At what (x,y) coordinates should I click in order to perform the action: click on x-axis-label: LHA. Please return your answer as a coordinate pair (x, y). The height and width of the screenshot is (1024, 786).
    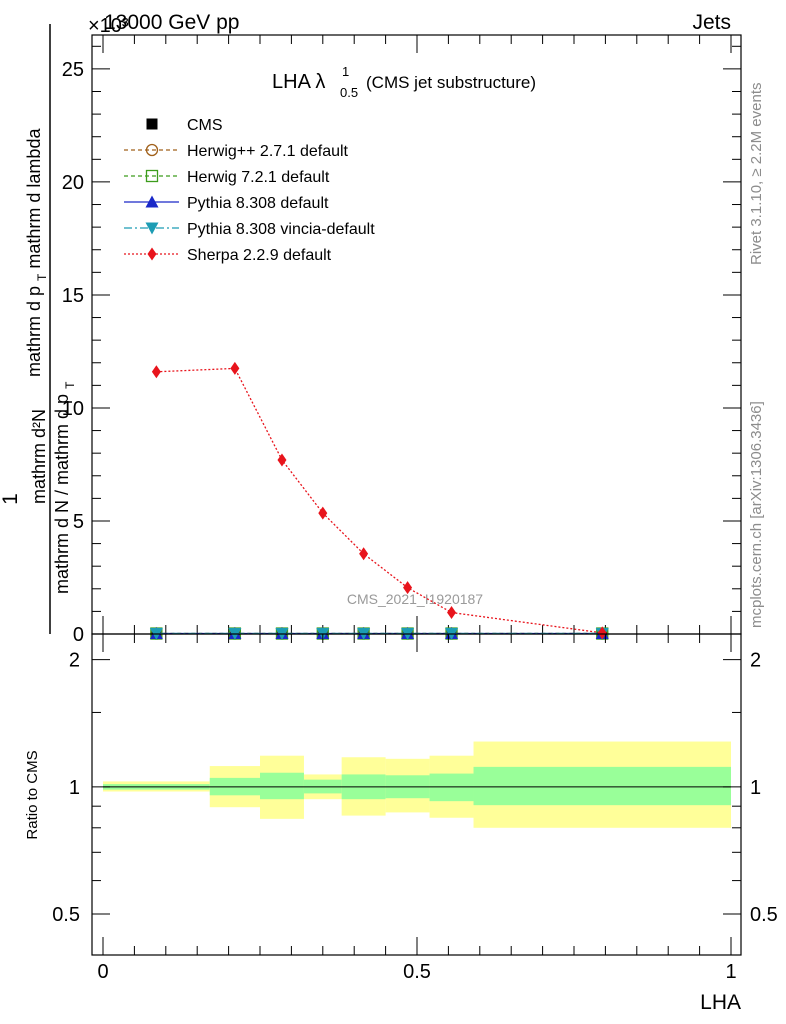
    Looking at the image, I should click on (720, 1002).